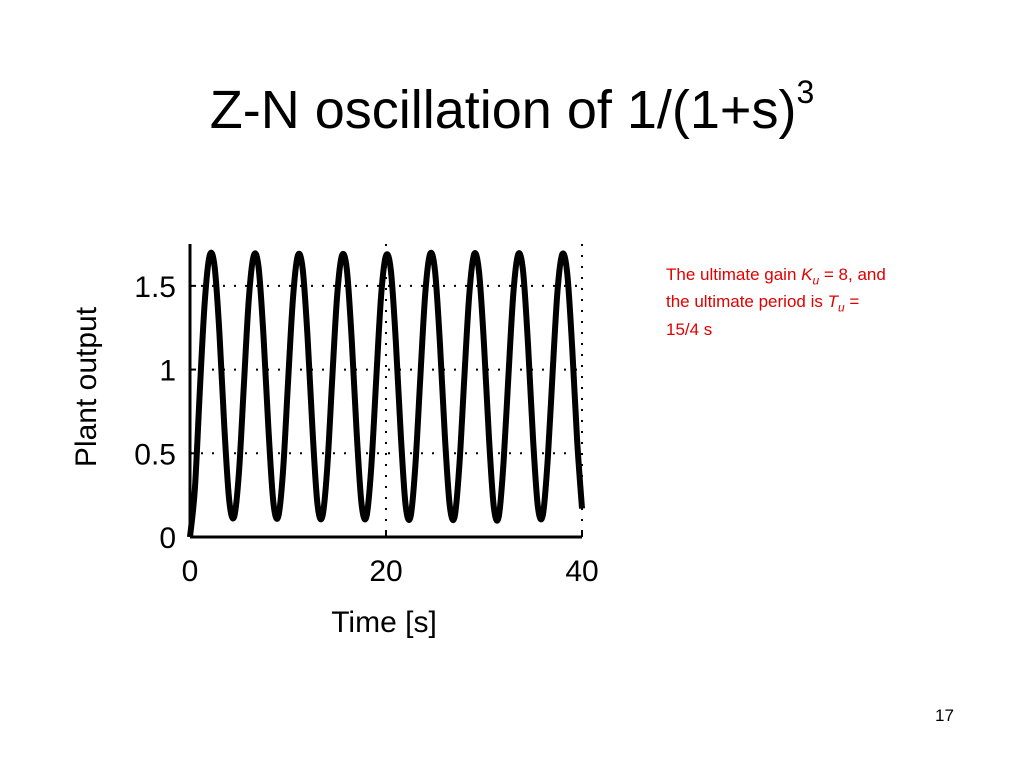  I want to click on ku-symbol: Ku, so click(810, 276).